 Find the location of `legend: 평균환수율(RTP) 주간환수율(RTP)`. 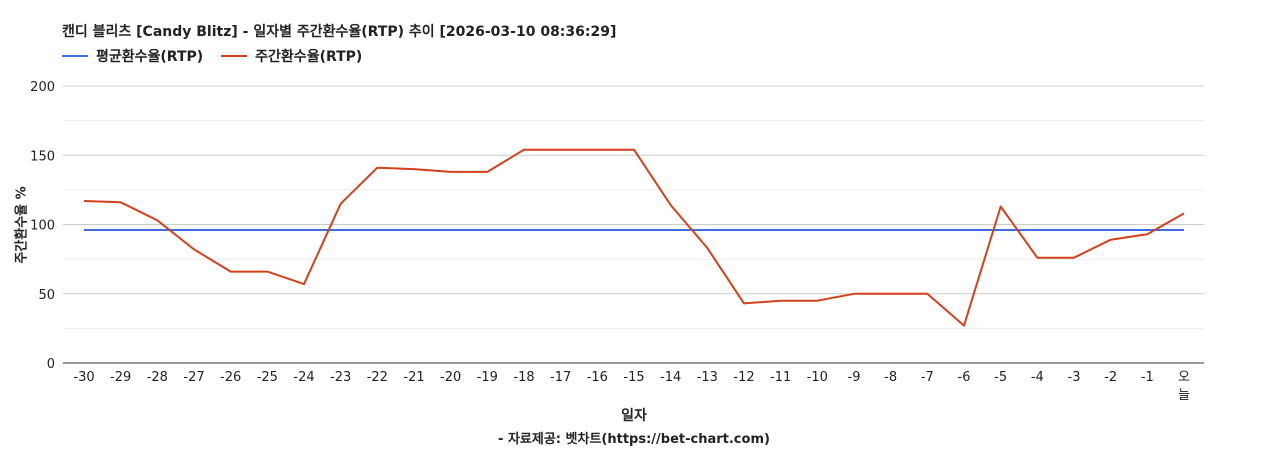

legend: 평균환수율(RTP) 주간환수율(RTP) is located at coordinates (212, 56).